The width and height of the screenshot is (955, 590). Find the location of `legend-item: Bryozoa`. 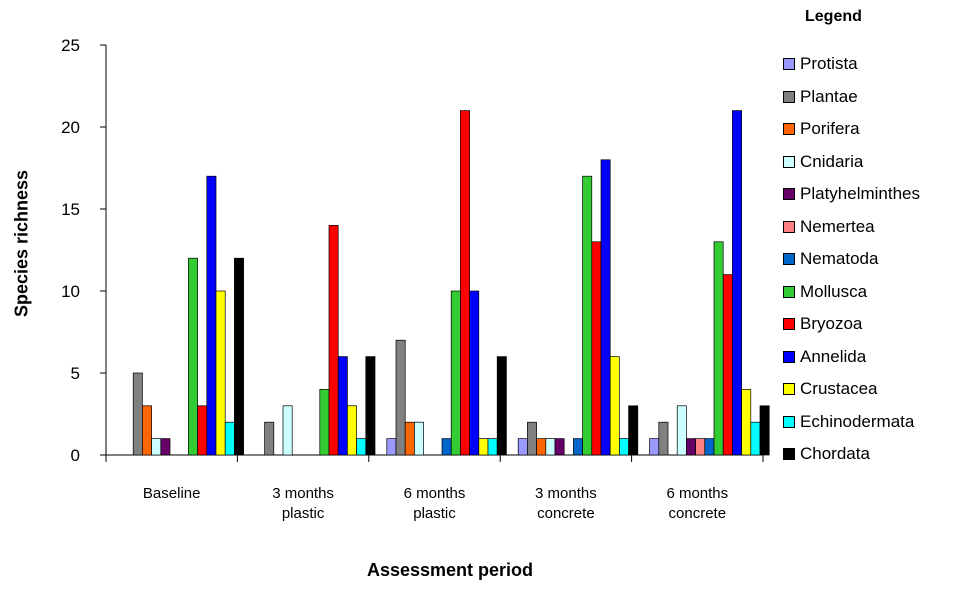

legend-item: Bryozoa is located at coordinates (851, 324).